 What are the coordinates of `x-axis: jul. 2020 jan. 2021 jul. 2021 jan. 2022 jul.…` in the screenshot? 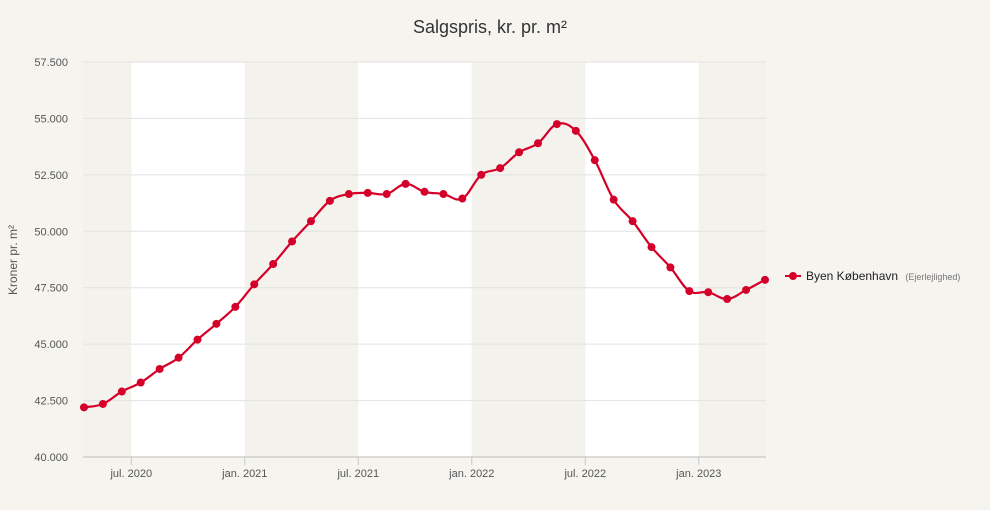 It's located at (415, 468).